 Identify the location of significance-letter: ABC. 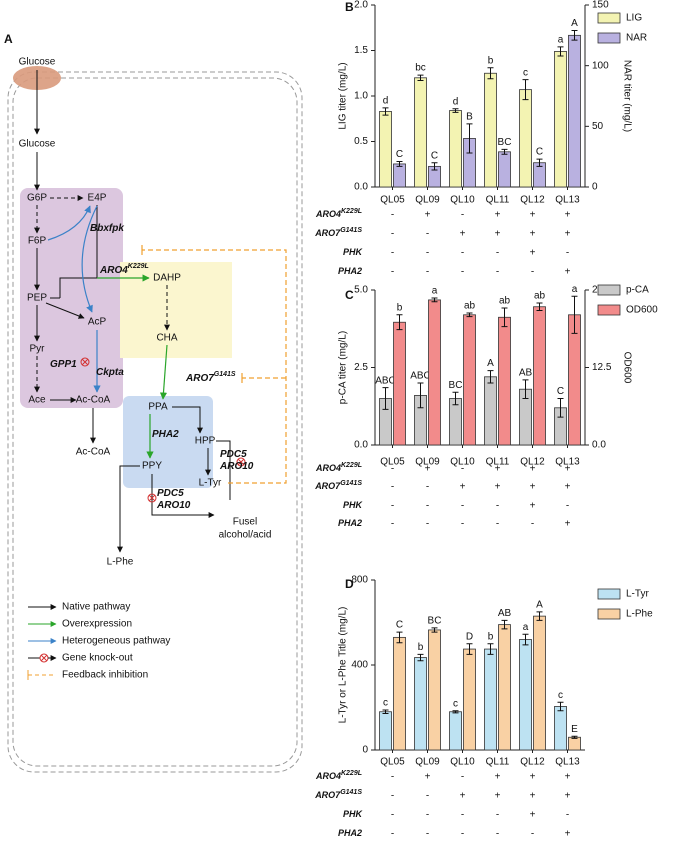
(385, 380).